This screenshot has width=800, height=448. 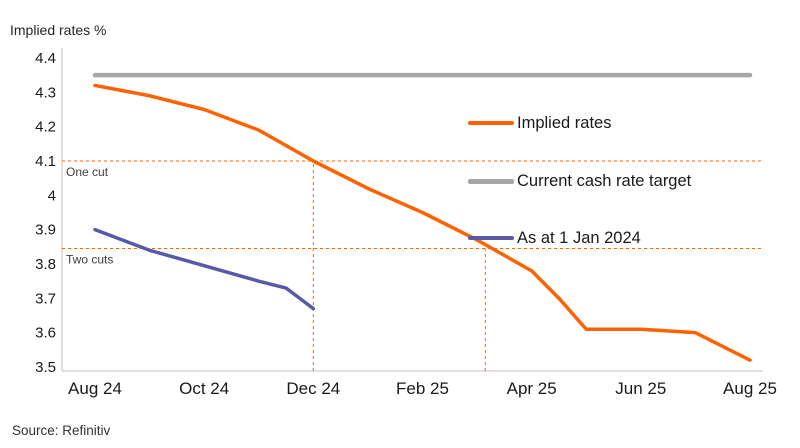 I want to click on y-tick-label: 3.6, so click(x=45, y=333).